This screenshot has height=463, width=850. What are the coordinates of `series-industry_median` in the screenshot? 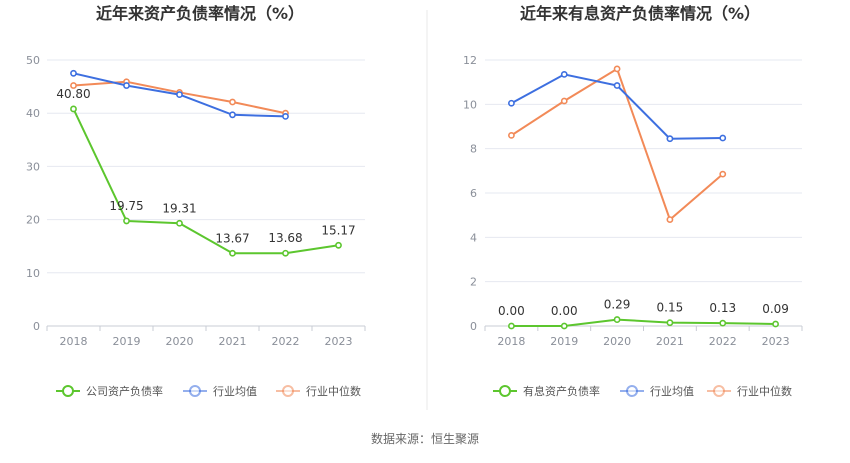 It's located at (617, 144).